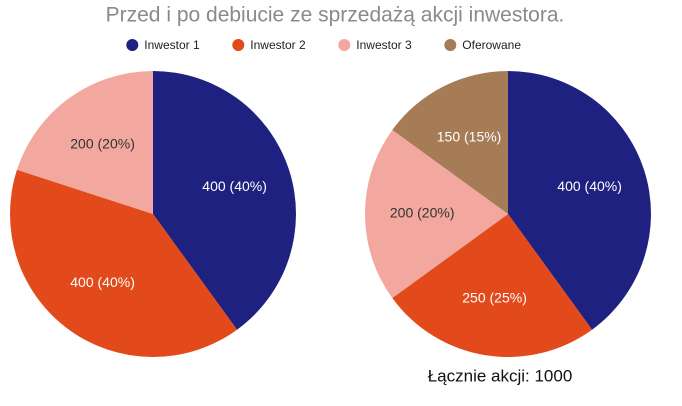  What do you see at coordinates (384, 45) in the screenshot?
I see `legend-label: Inwestor 3` at bounding box center [384, 45].